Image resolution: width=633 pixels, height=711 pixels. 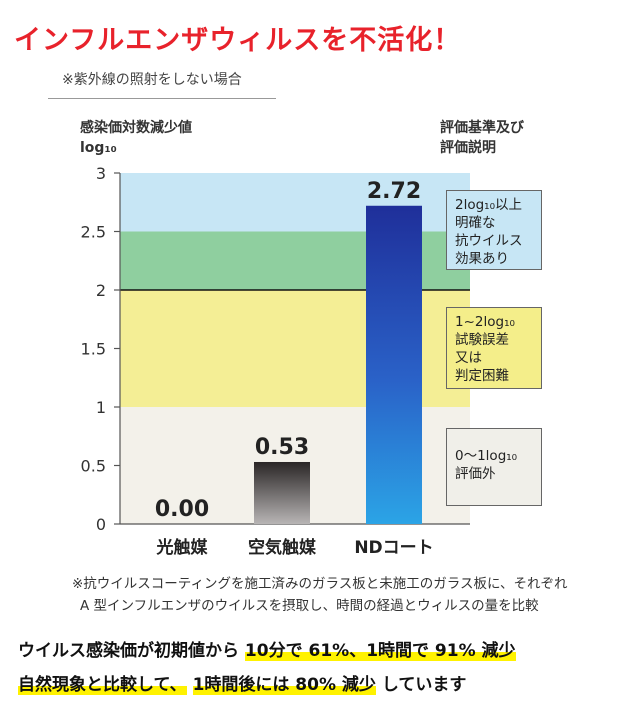 What do you see at coordinates (482, 340) in the screenshot?
I see `criteria-mid-line-2: 試験誤差` at bounding box center [482, 340].